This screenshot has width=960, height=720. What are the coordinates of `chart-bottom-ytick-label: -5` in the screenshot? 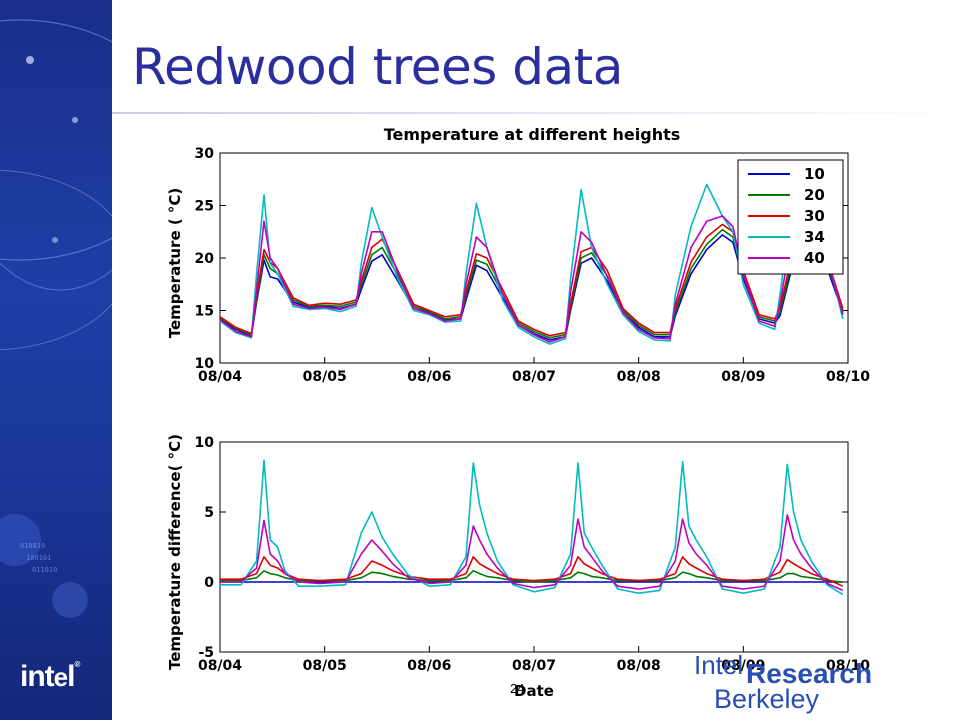 It's located at (206, 653).